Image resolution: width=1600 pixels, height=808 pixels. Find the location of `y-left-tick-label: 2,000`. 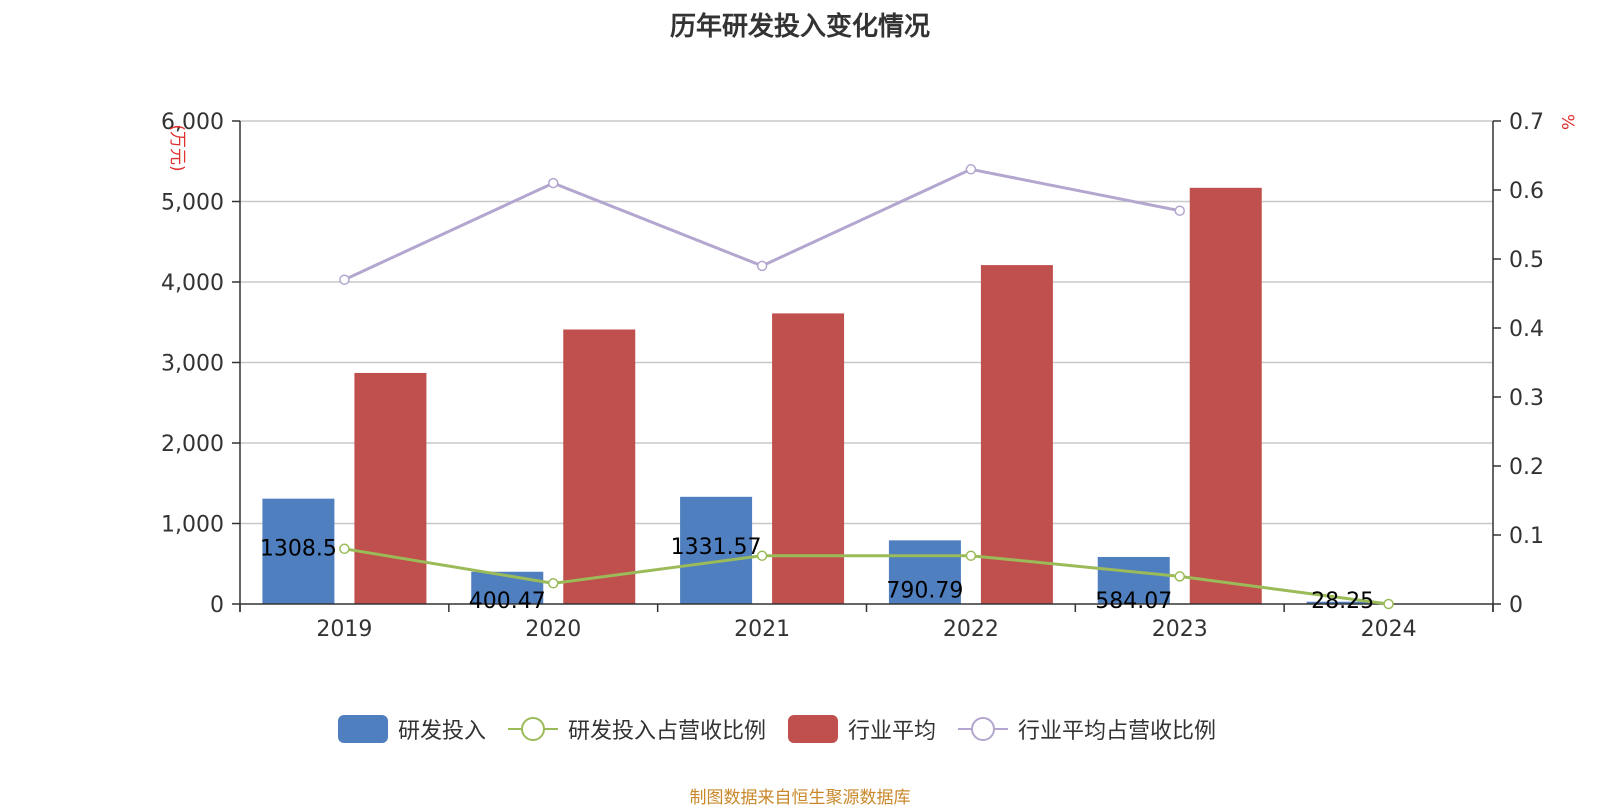

y-left-tick-label: 2,000 is located at coordinates (192, 444).